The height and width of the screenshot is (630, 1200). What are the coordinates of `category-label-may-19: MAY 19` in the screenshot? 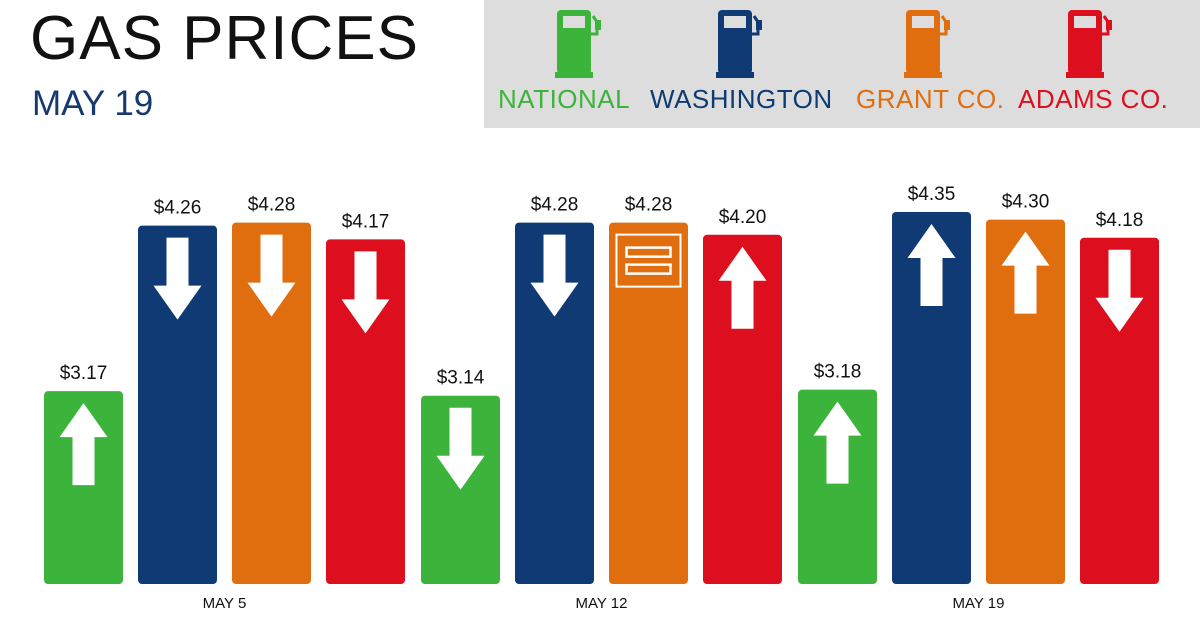 It's located at (979, 603).